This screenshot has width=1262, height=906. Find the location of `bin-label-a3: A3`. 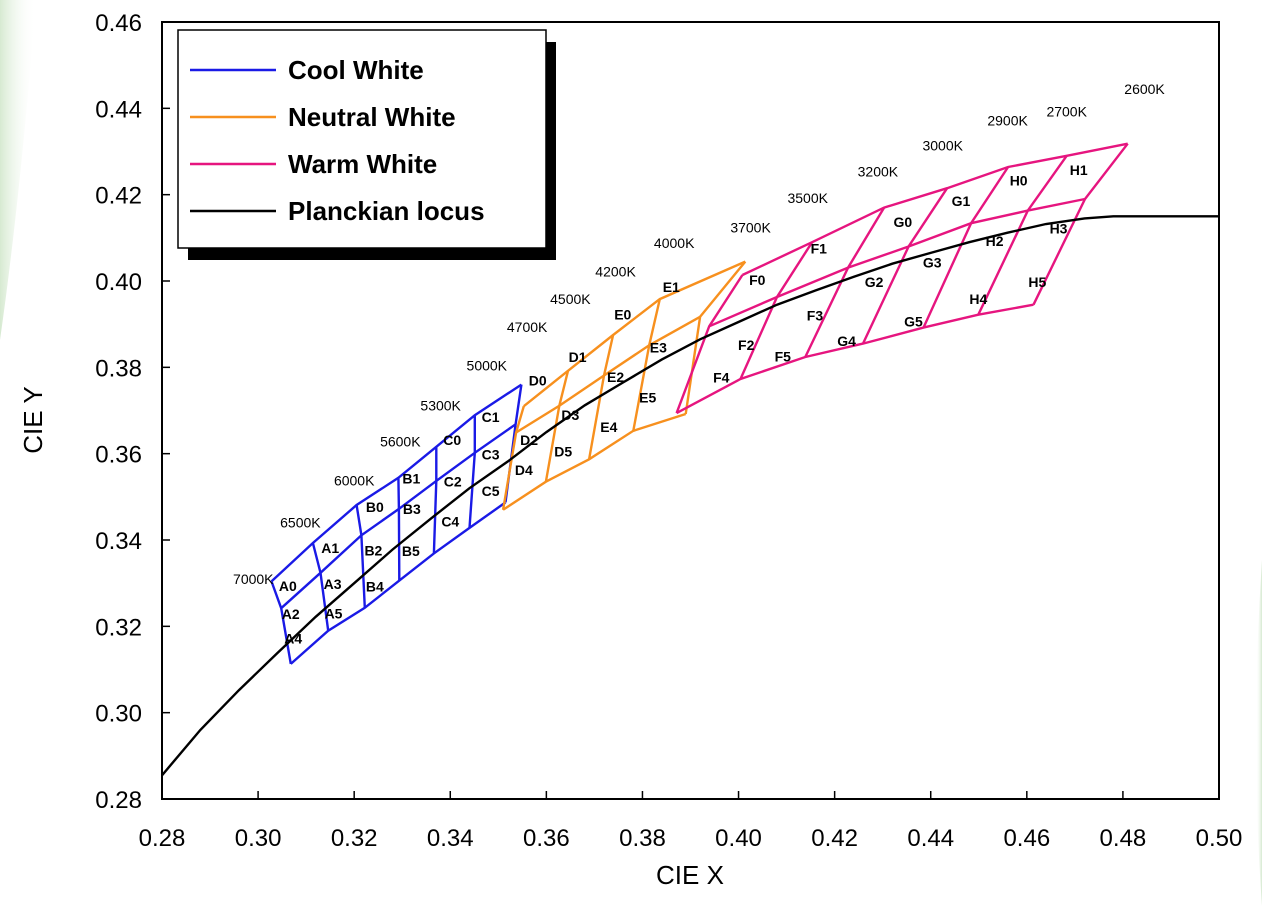

bin-label-a3: A3 is located at coordinates (333, 584).